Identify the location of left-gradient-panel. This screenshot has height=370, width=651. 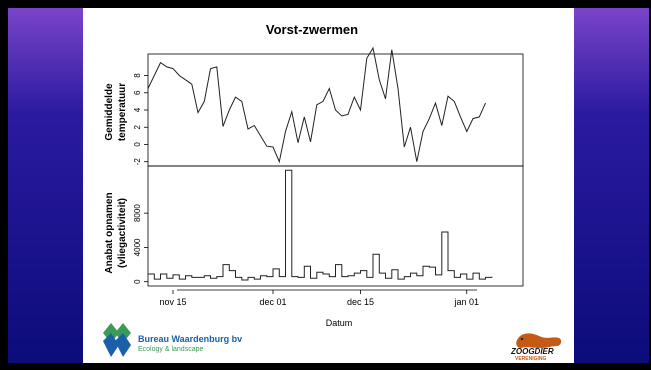
(45, 185).